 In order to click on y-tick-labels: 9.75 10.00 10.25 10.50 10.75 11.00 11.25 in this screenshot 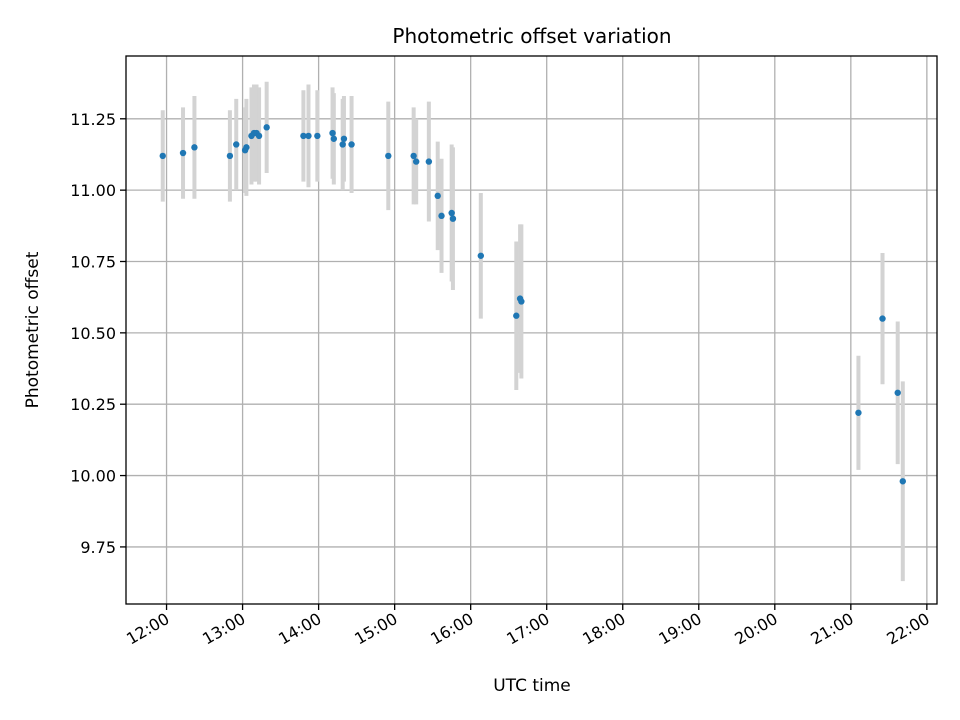, I will do `click(93, 333)`.